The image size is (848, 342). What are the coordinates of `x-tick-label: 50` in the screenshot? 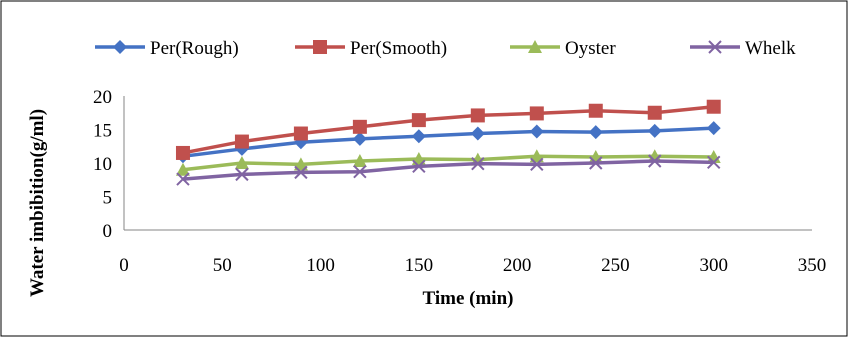 It's located at (222, 265).